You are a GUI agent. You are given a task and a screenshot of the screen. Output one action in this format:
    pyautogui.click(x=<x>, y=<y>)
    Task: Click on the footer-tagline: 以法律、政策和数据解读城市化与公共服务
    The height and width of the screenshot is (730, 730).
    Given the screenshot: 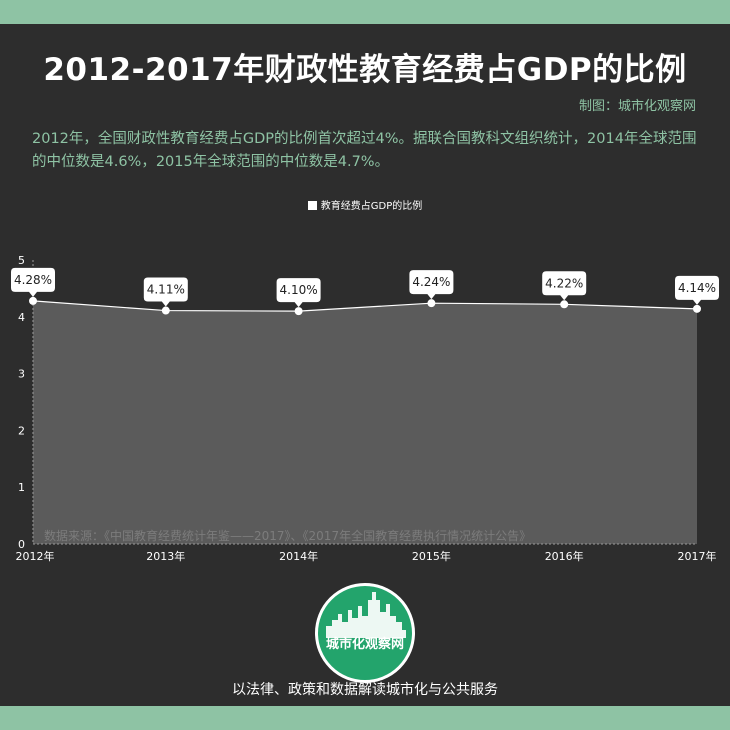 What is the action you would take?
    pyautogui.click(x=365, y=690)
    